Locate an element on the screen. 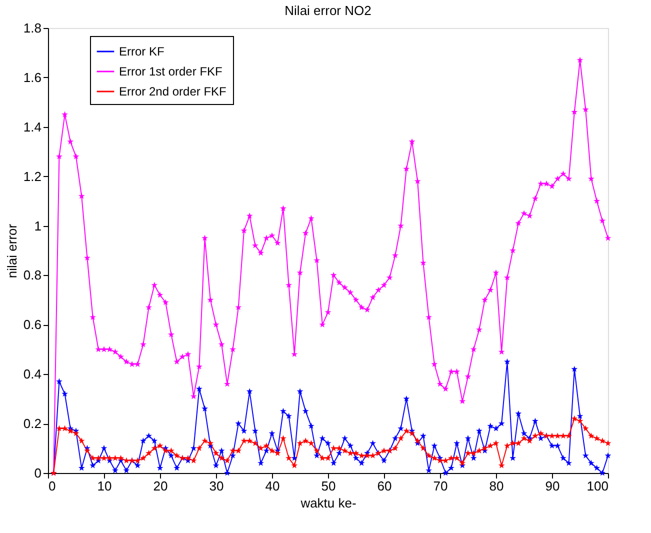 This screenshot has width=651, height=533. y-tick-label: 0.4 is located at coordinates (32, 374).